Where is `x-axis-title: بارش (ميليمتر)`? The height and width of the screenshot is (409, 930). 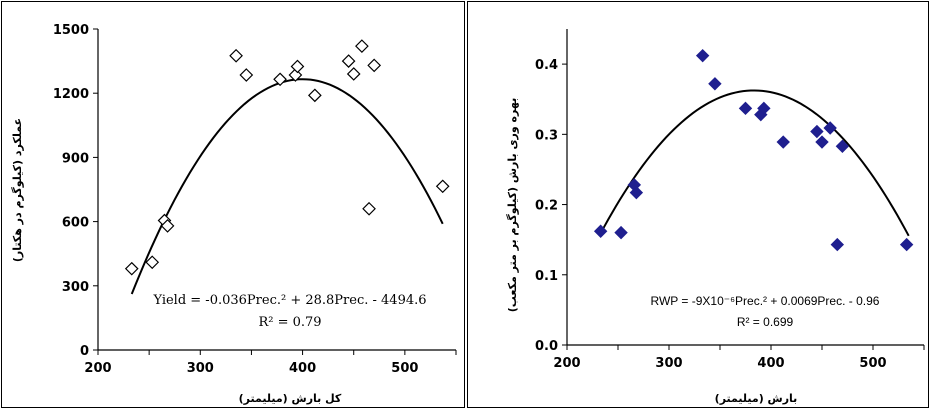
x-axis-title: بارش (ميليمتر) is located at coordinates (756, 398).